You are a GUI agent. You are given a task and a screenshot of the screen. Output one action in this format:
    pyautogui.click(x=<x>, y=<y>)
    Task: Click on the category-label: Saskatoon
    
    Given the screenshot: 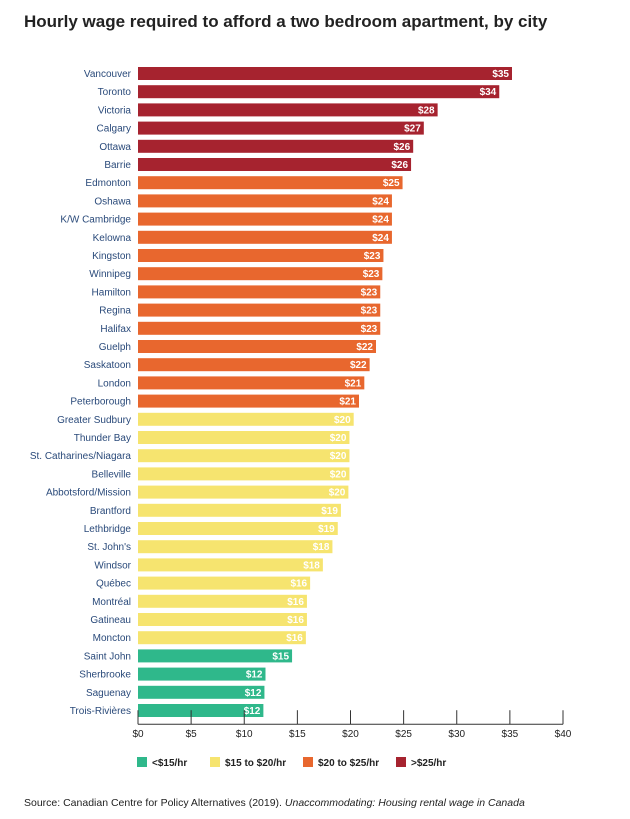 What is the action you would take?
    pyautogui.click(x=107, y=365)
    